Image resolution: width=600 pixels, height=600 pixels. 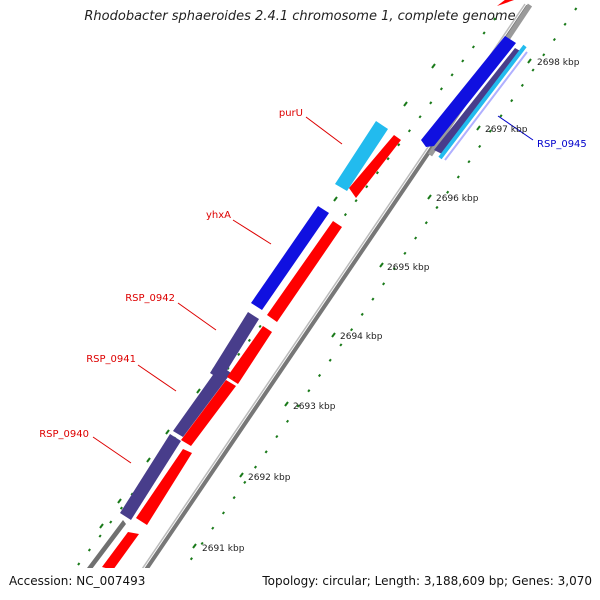 I want to click on gene-block-puru, so click(x=361, y=156).